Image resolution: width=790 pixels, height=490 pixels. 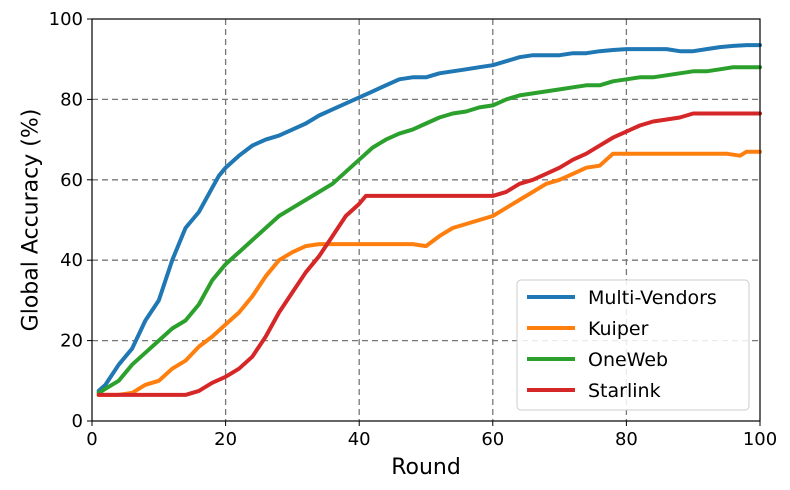 I want to click on x-tick-label: 60, so click(x=492, y=439).